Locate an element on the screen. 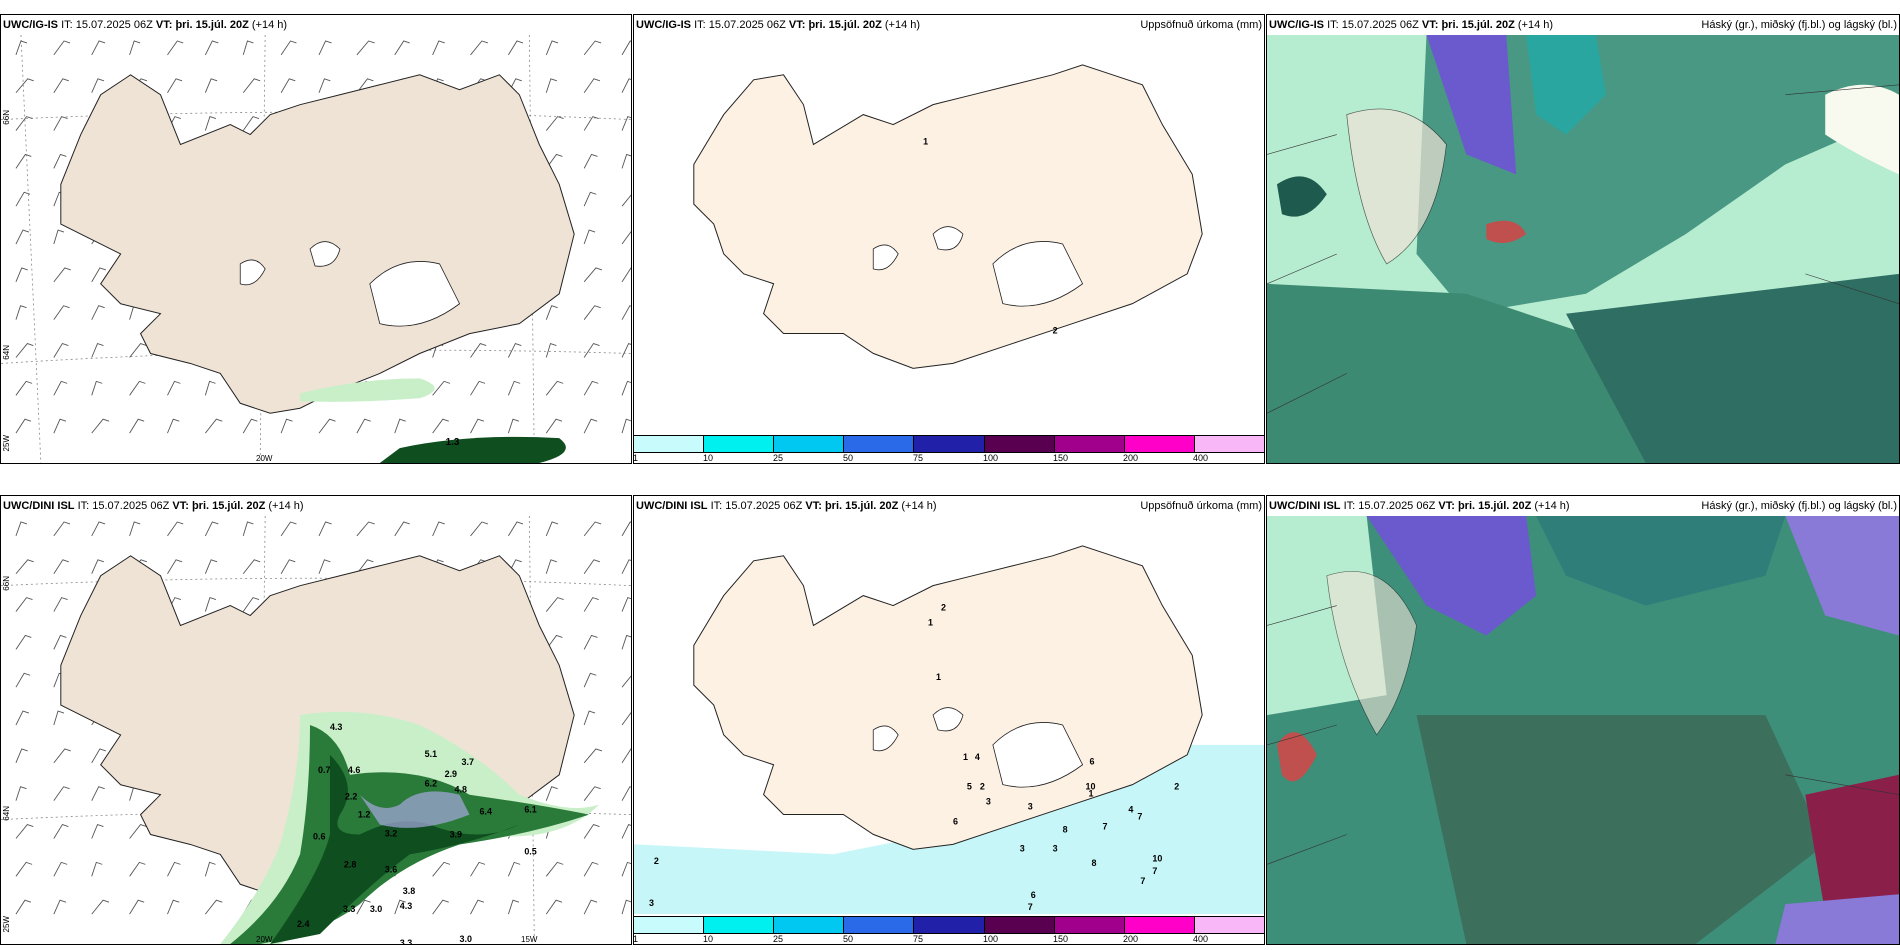 The height and width of the screenshot is (950, 1900). map-precip-ig-is: 1 2 is located at coordinates (949, 234).